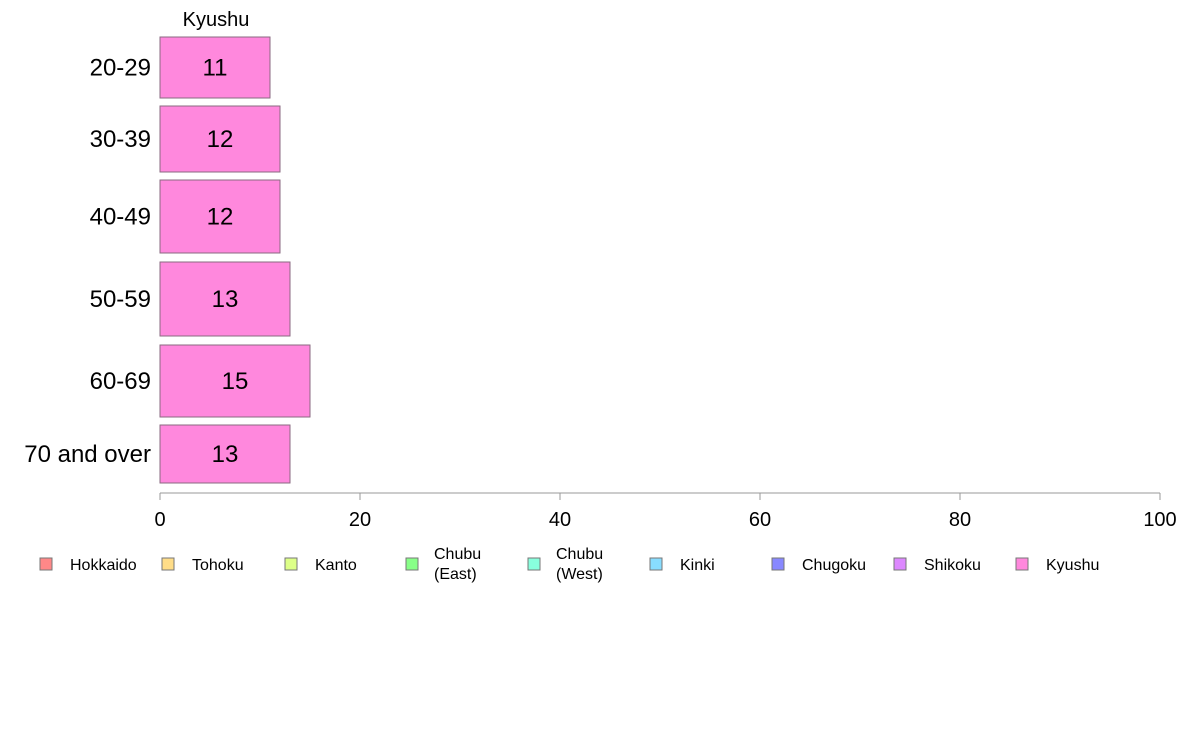 The width and height of the screenshot is (1188, 736). What do you see at coordinates (159, 520) in the screenshot?
I see `x-tick-label: 0` at bounding box center [159, 520].